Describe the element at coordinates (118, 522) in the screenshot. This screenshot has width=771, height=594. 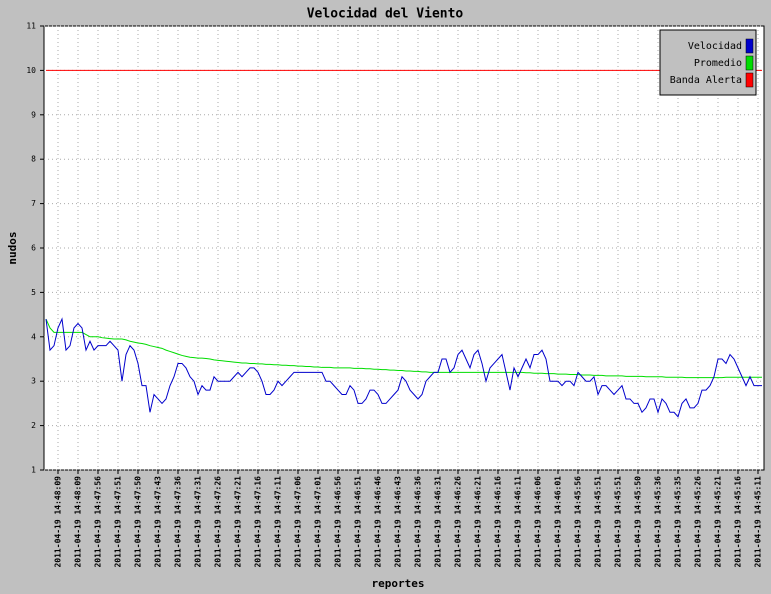
I see `x-tick-label: 2011-04-19 14:47:51` at that location.